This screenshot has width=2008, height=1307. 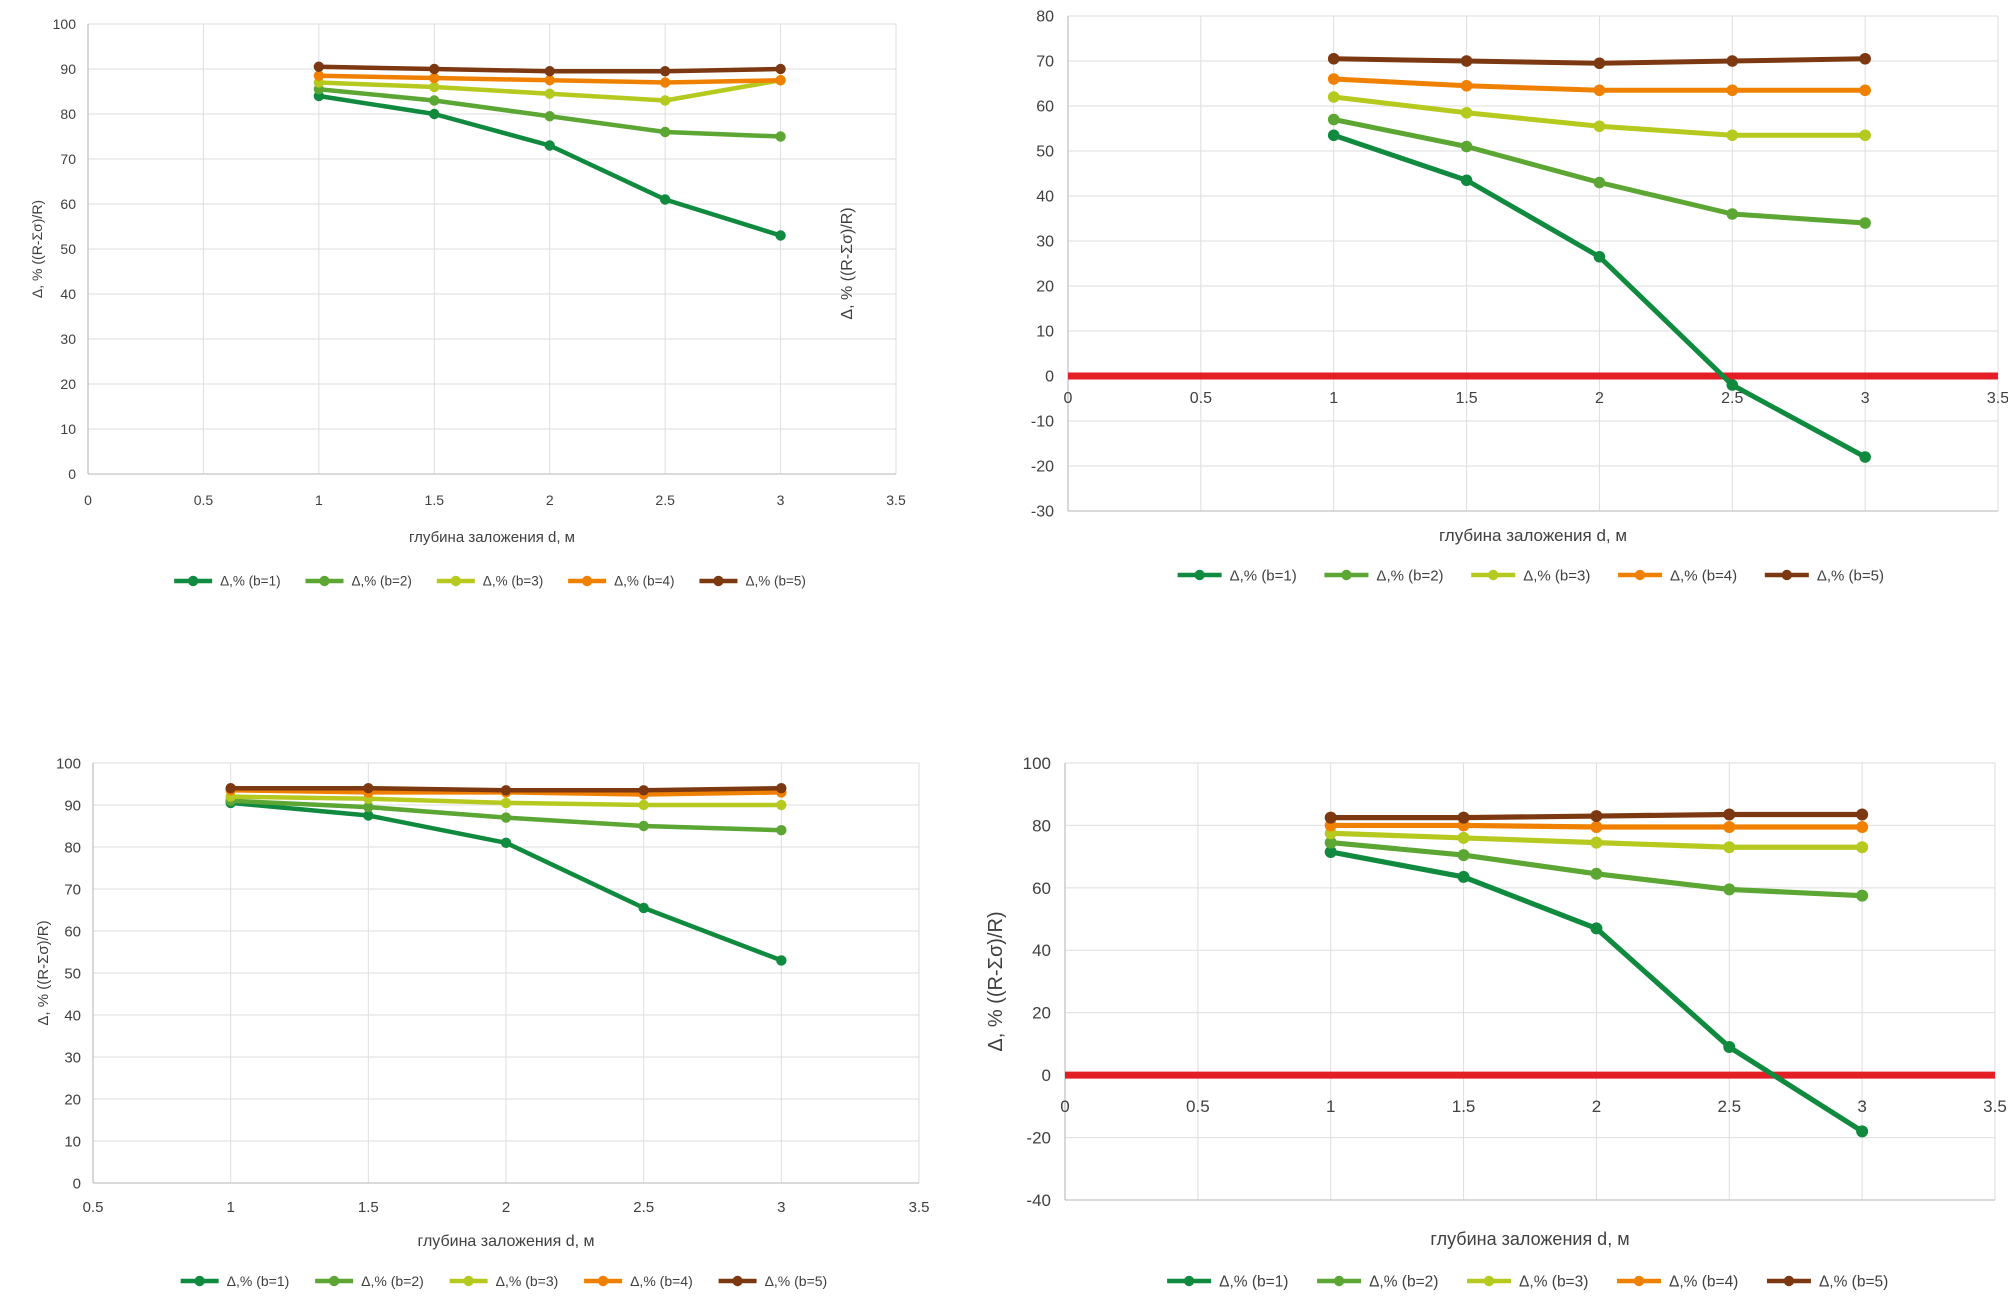 What do you see at coordinates (250, 581) in the screenshot?
I see `legend-label: Δ,% (b=1)` at bounding box center [250, 581].